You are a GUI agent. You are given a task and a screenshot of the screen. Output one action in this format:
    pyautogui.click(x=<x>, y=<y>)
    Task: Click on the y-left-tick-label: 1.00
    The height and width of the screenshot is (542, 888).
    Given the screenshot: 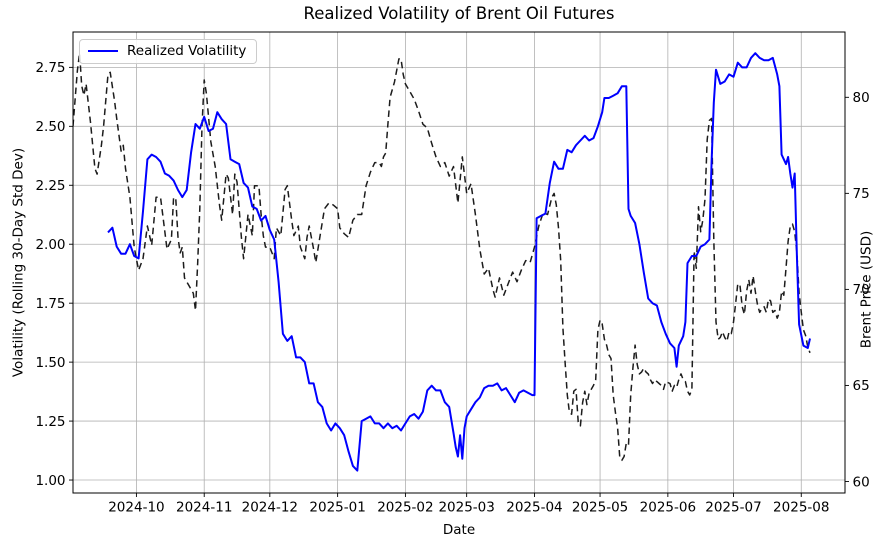 What is the action you would take?
    pyautogui.click(x=50, y=481)
    